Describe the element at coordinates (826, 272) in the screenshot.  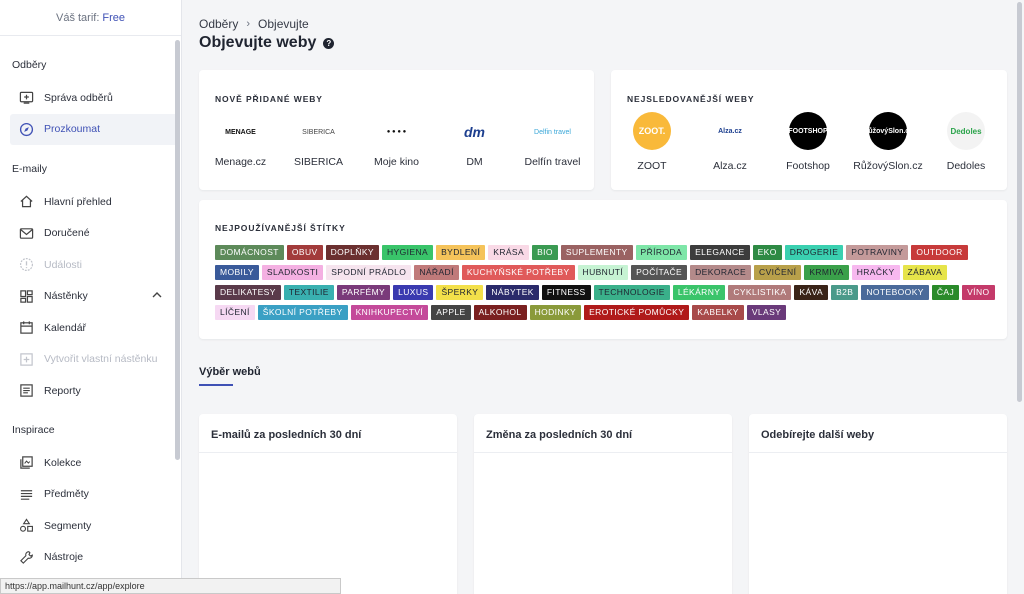
I see `tag-krmiva: KRMIVA` at that location.